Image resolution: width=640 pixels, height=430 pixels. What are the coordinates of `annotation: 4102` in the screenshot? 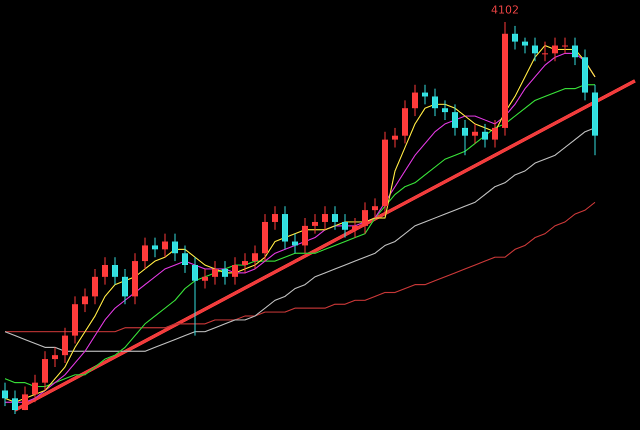 It's located at (505, 9).